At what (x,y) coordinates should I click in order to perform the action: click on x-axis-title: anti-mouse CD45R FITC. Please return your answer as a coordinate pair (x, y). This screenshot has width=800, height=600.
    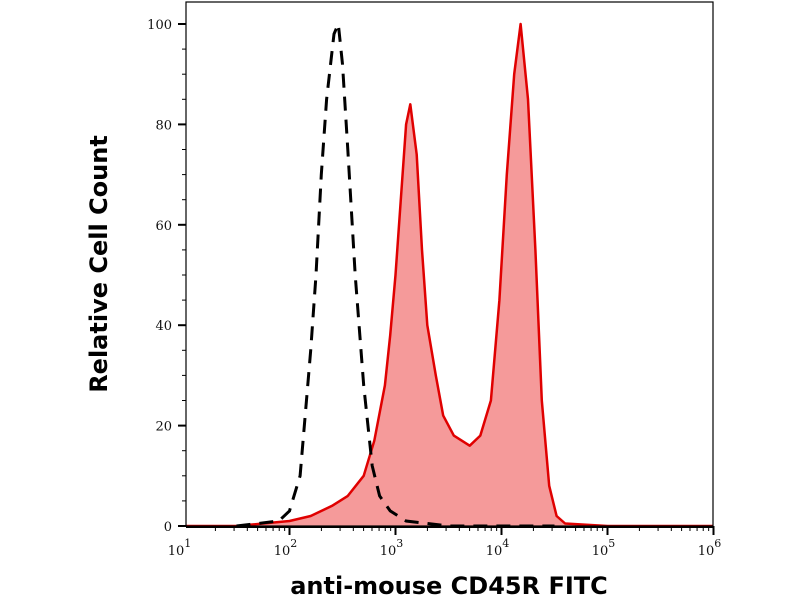
    Looking at the image, I should click on (449, 586).